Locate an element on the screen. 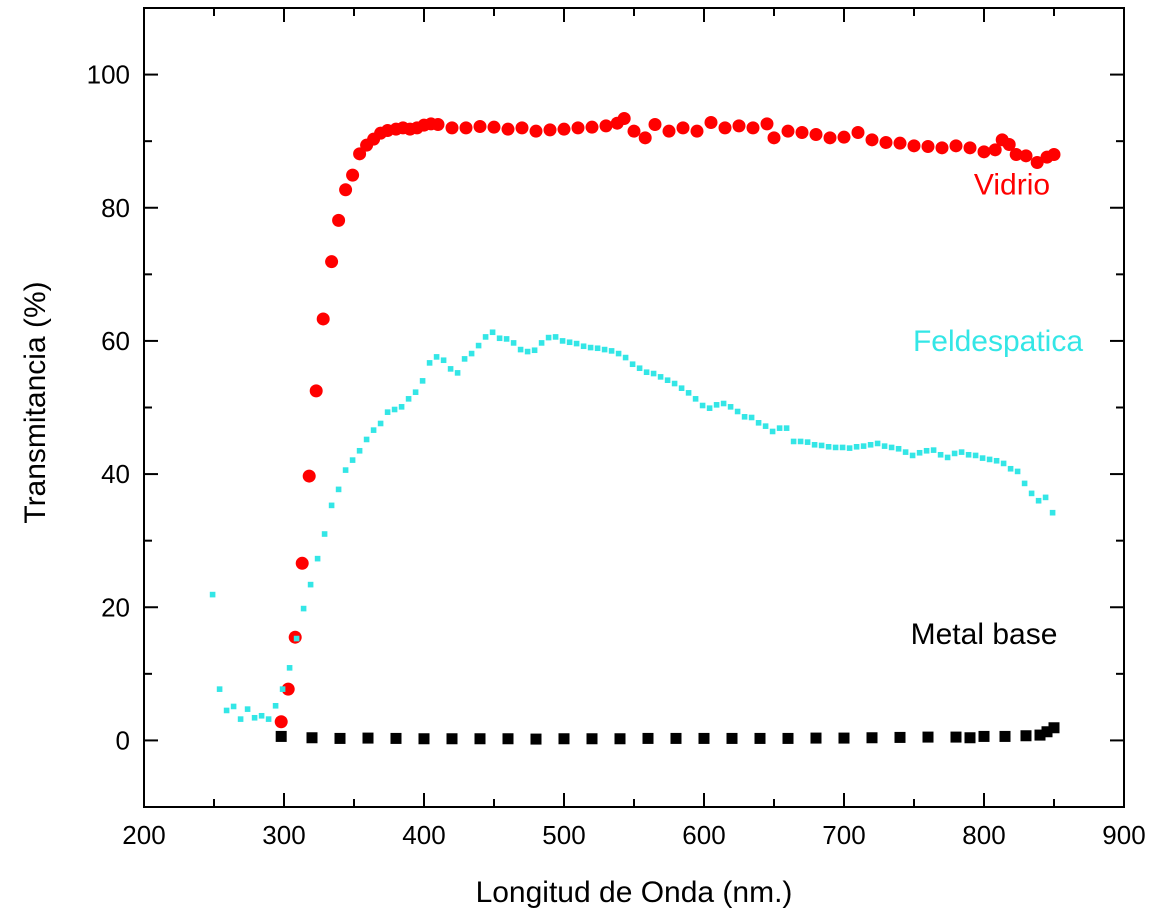 The height and width of the screenshot is (921, 1152). x-tick-label: 800 is located at coordinates (983, 835).